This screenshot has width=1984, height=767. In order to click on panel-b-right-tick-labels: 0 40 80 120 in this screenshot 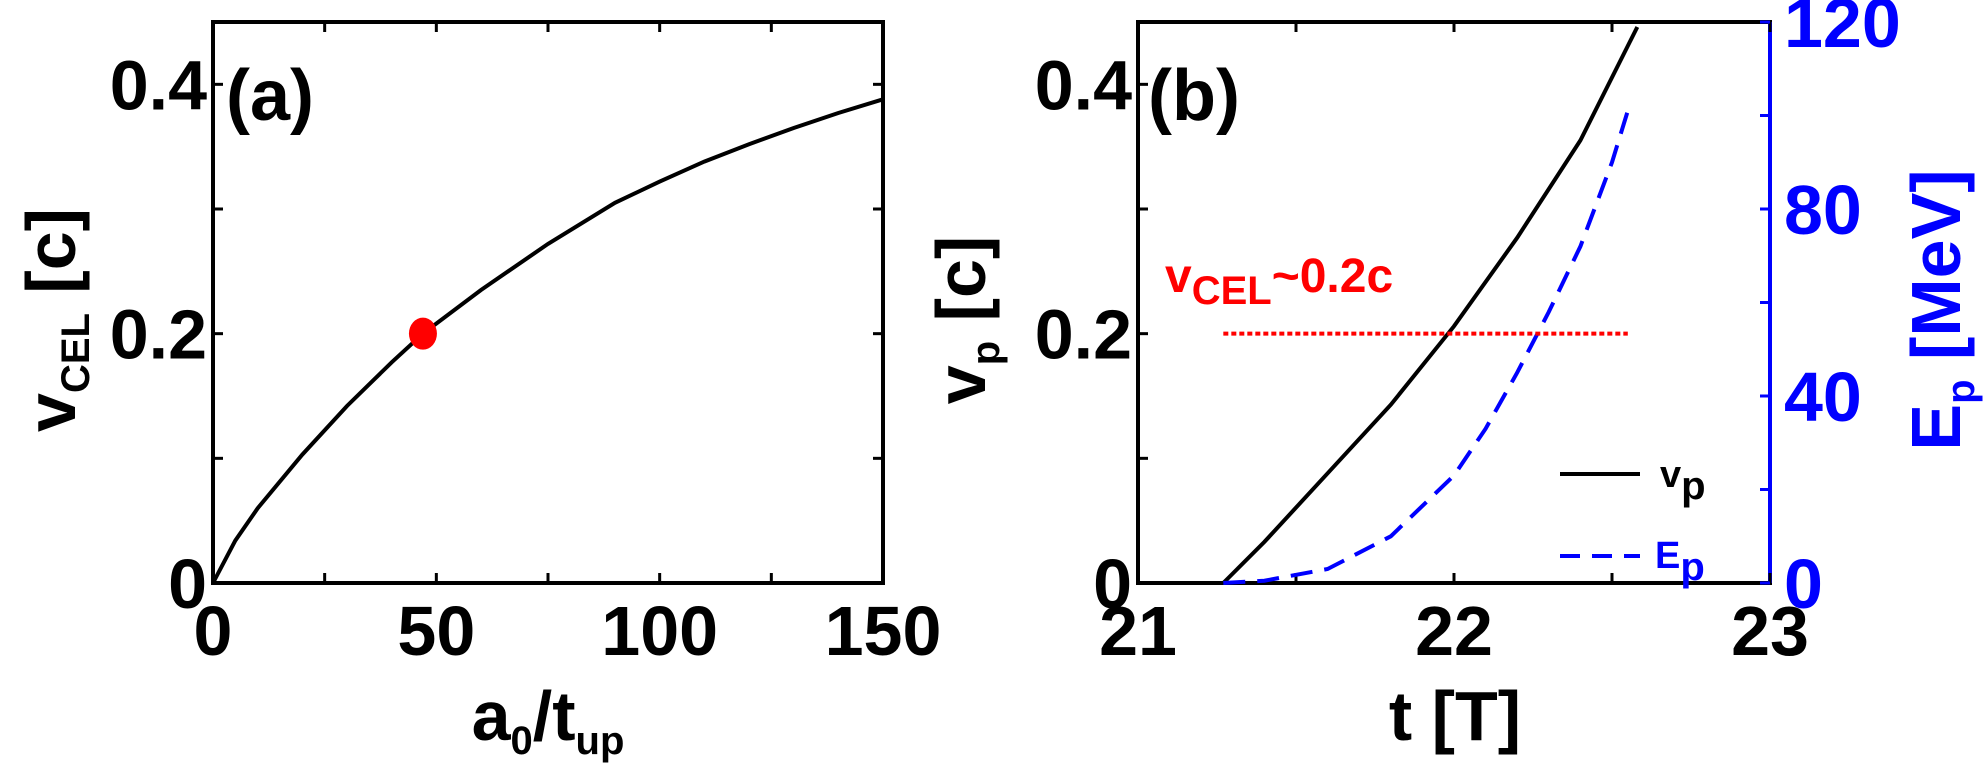, I will do `click(1842, 311)`.